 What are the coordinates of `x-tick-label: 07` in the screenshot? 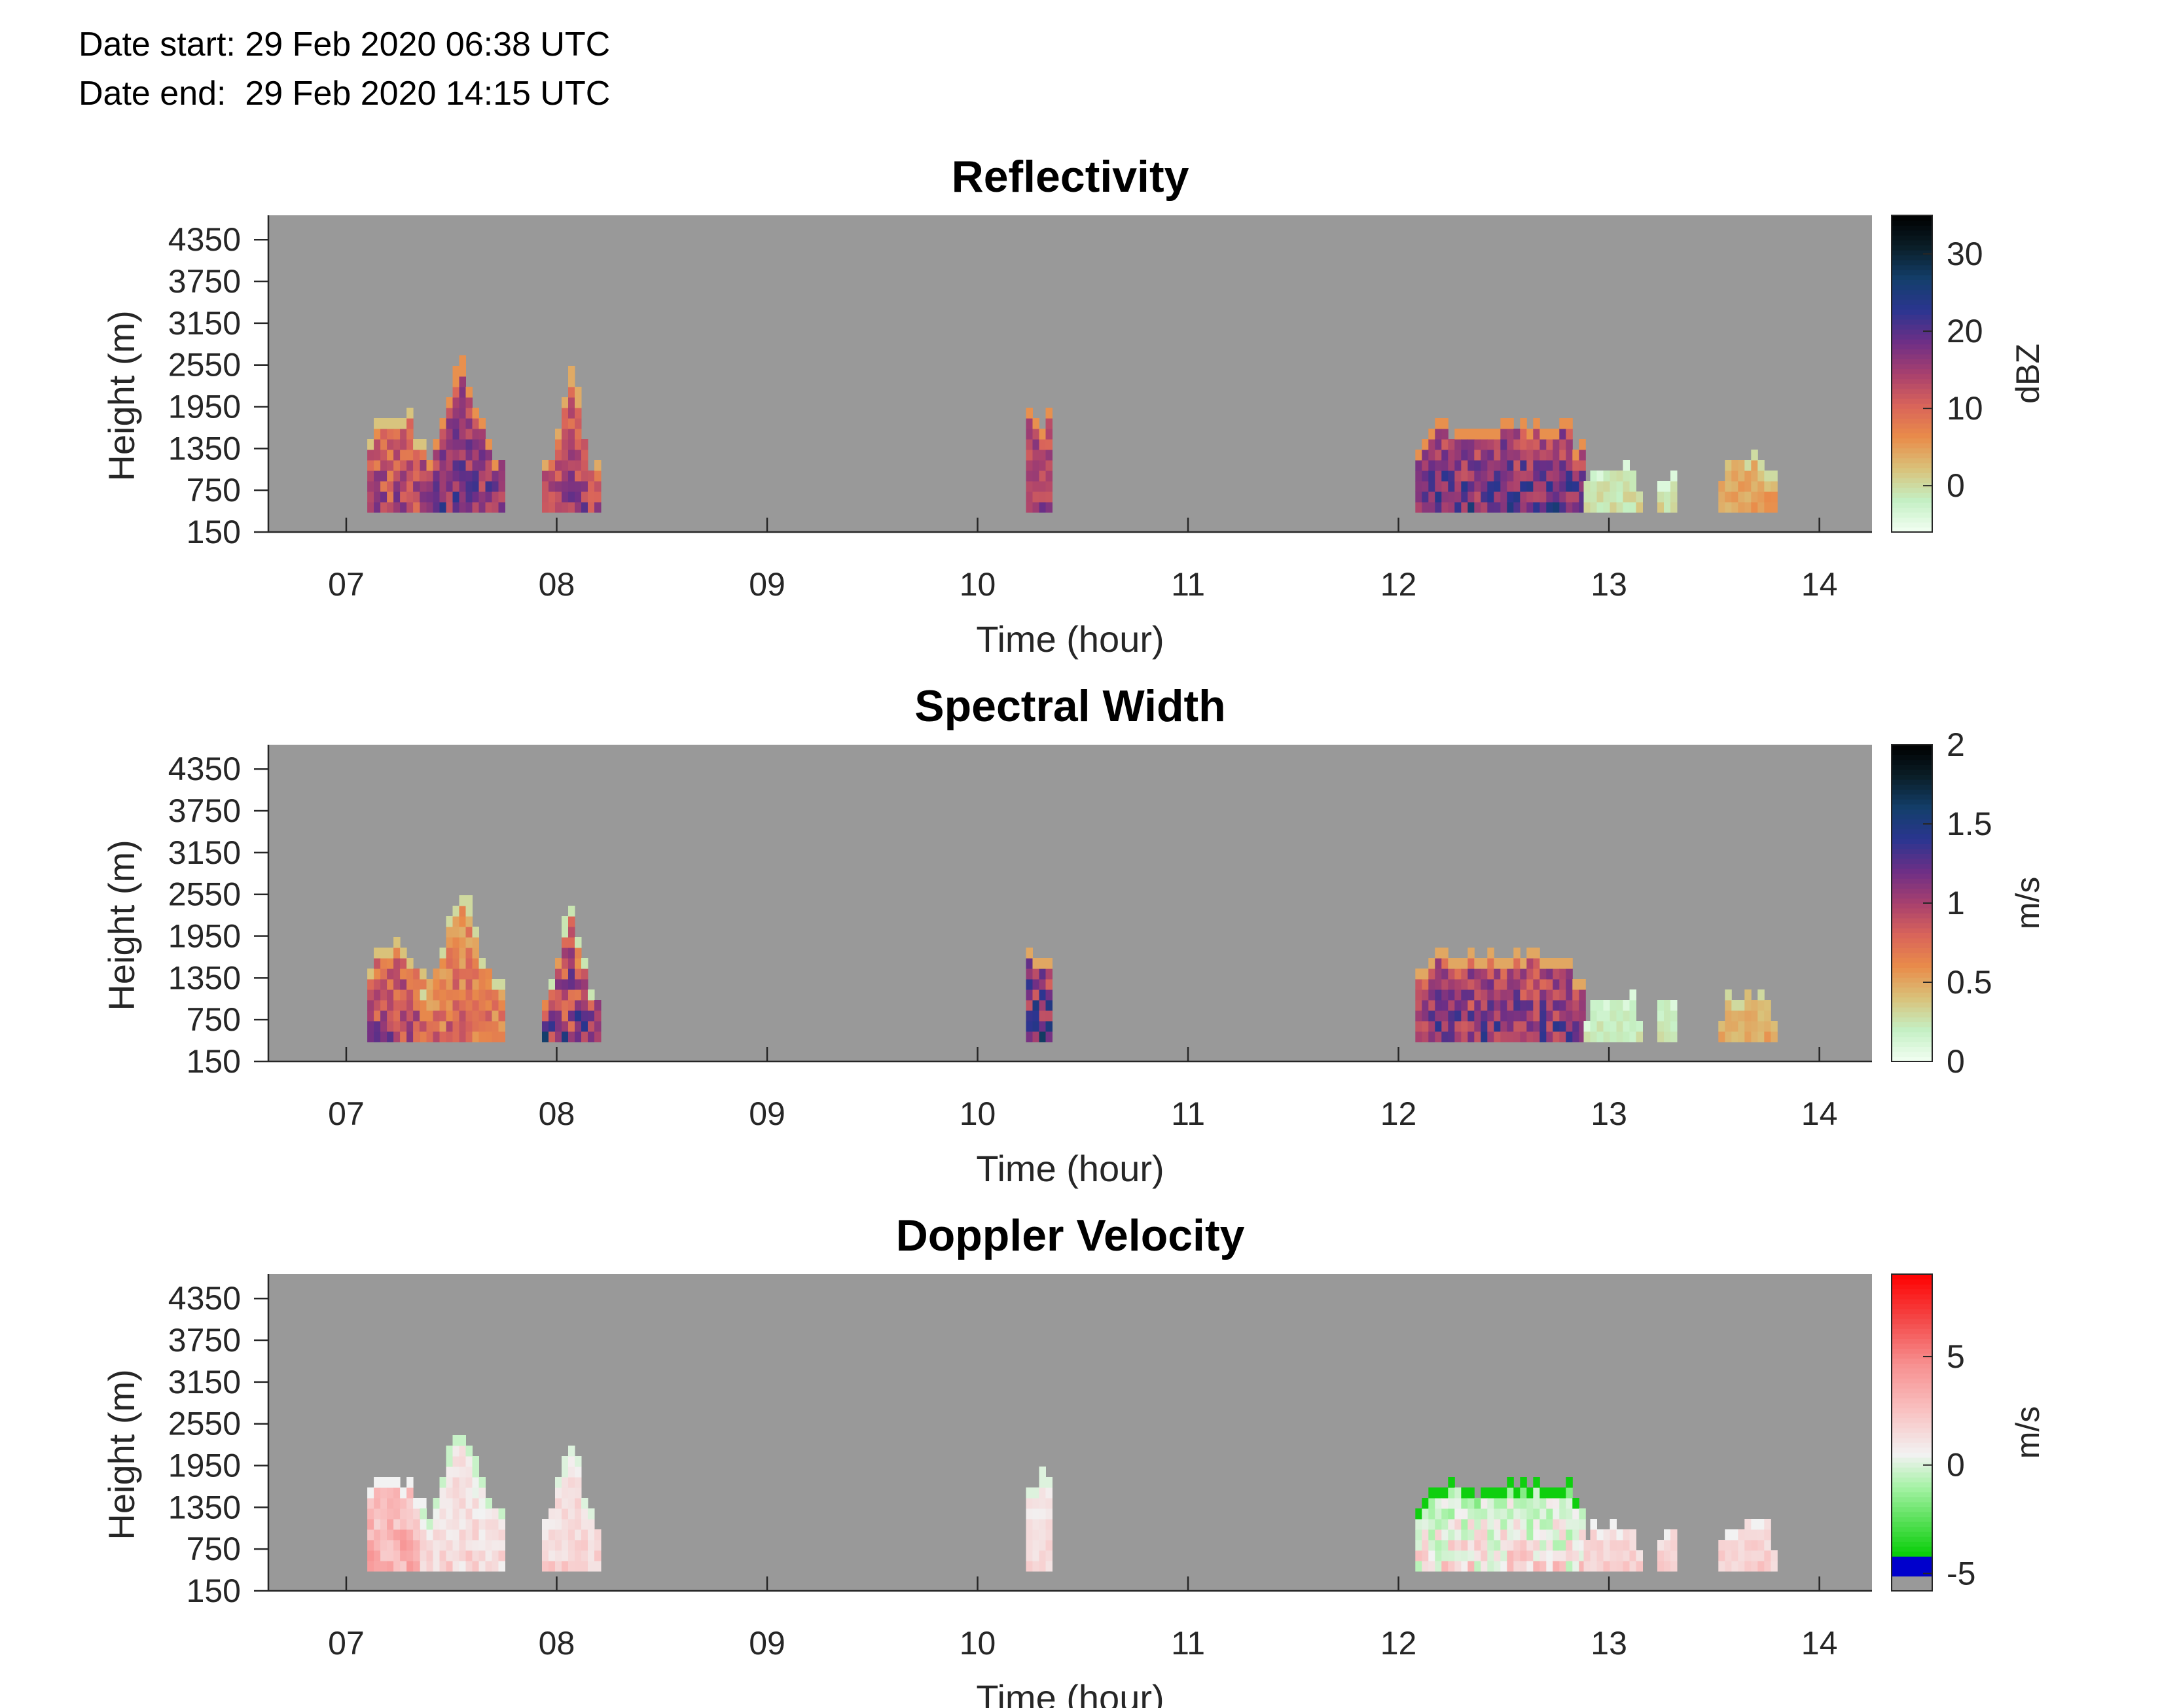 It's located at (346, 1644).